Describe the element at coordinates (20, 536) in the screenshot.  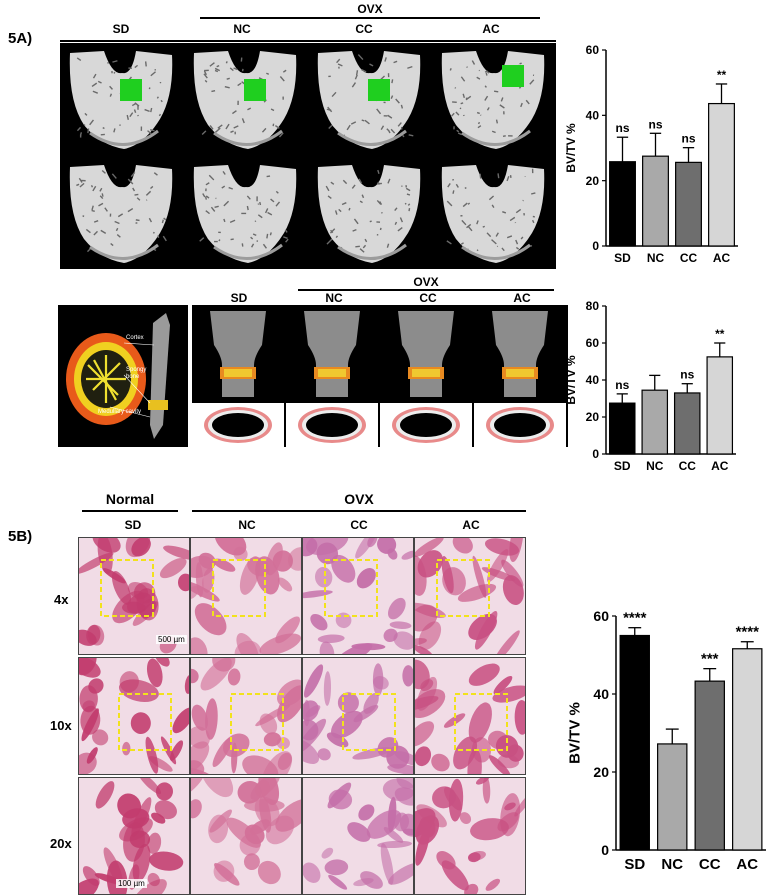
I see `panel-label-5b: 5B)` at that location.